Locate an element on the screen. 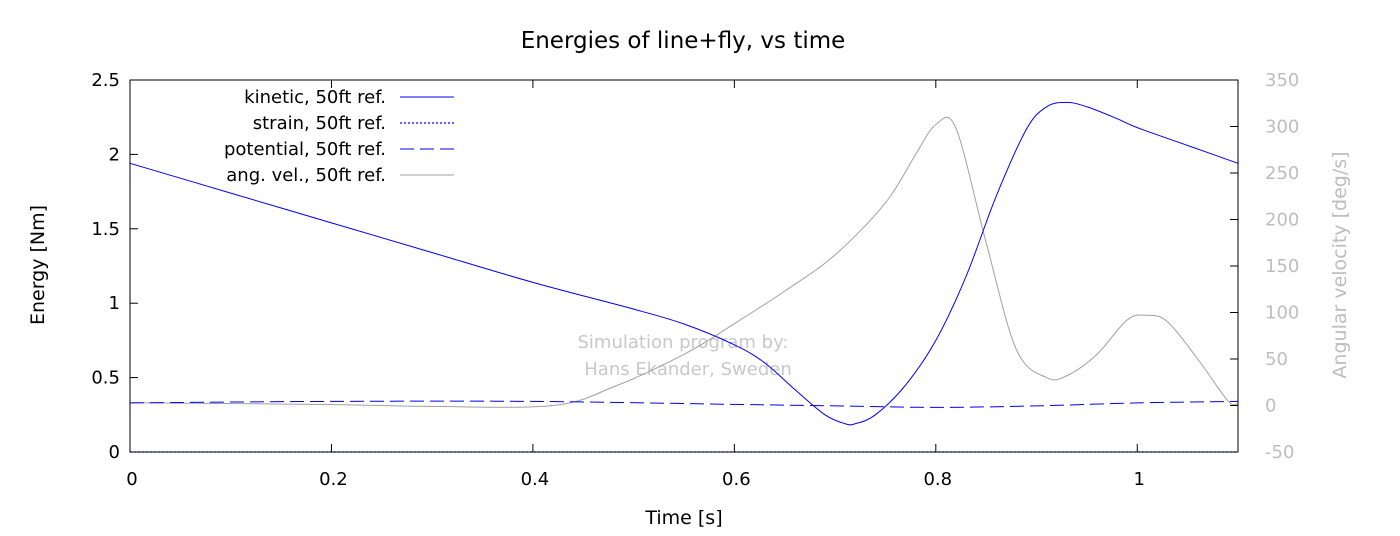  x-tick-label: 0.2 is located at coordinates (333, 479).